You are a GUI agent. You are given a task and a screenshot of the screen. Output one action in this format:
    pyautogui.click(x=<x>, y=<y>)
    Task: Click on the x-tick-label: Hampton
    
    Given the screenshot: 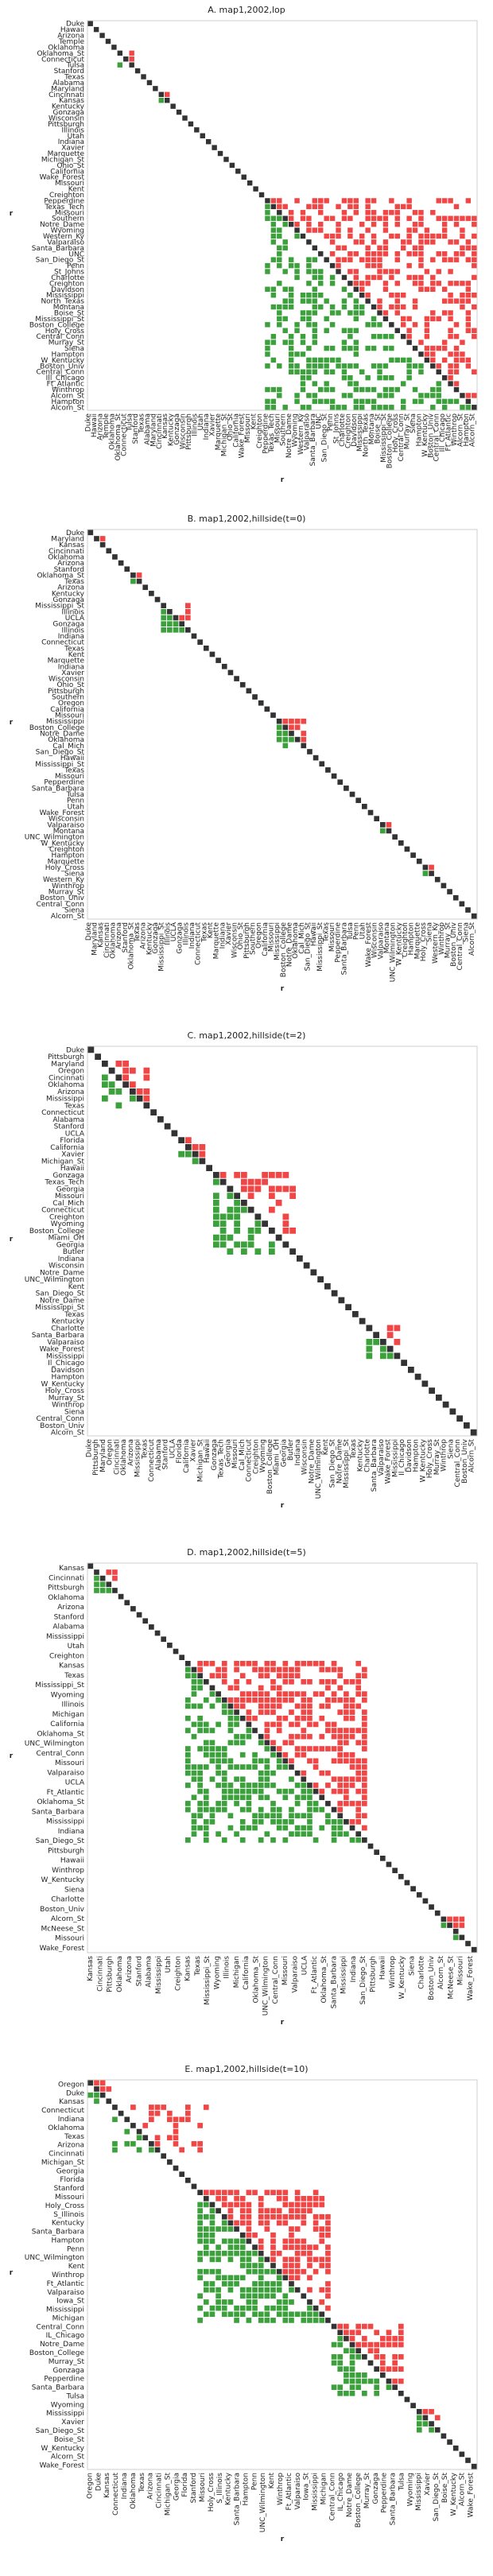 What is the action you would take?
    pyautogui.click(x=246, y=2490)
    